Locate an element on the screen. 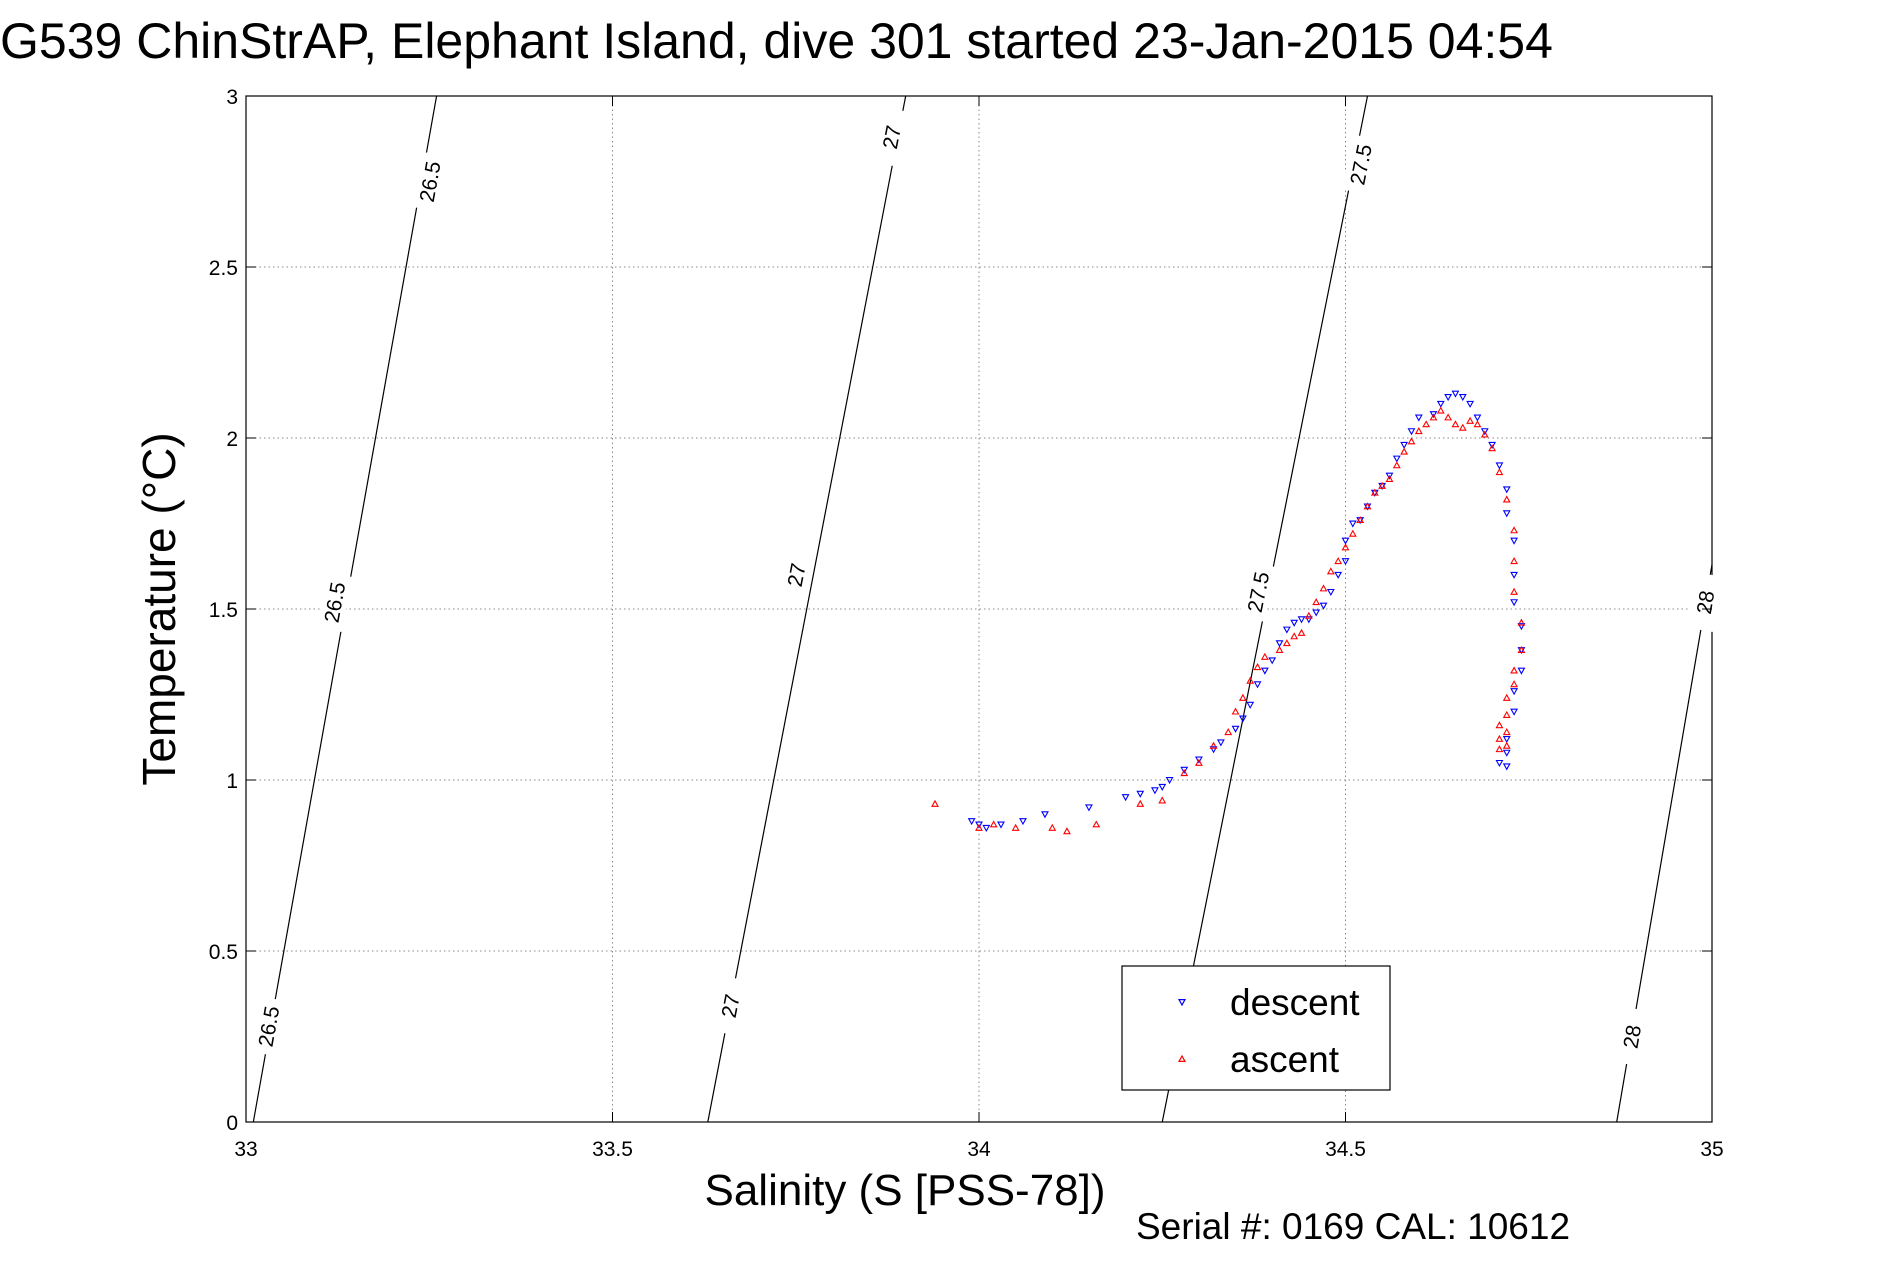  x-tick-label: 34.5 is located at coordinates (1345, 1149).